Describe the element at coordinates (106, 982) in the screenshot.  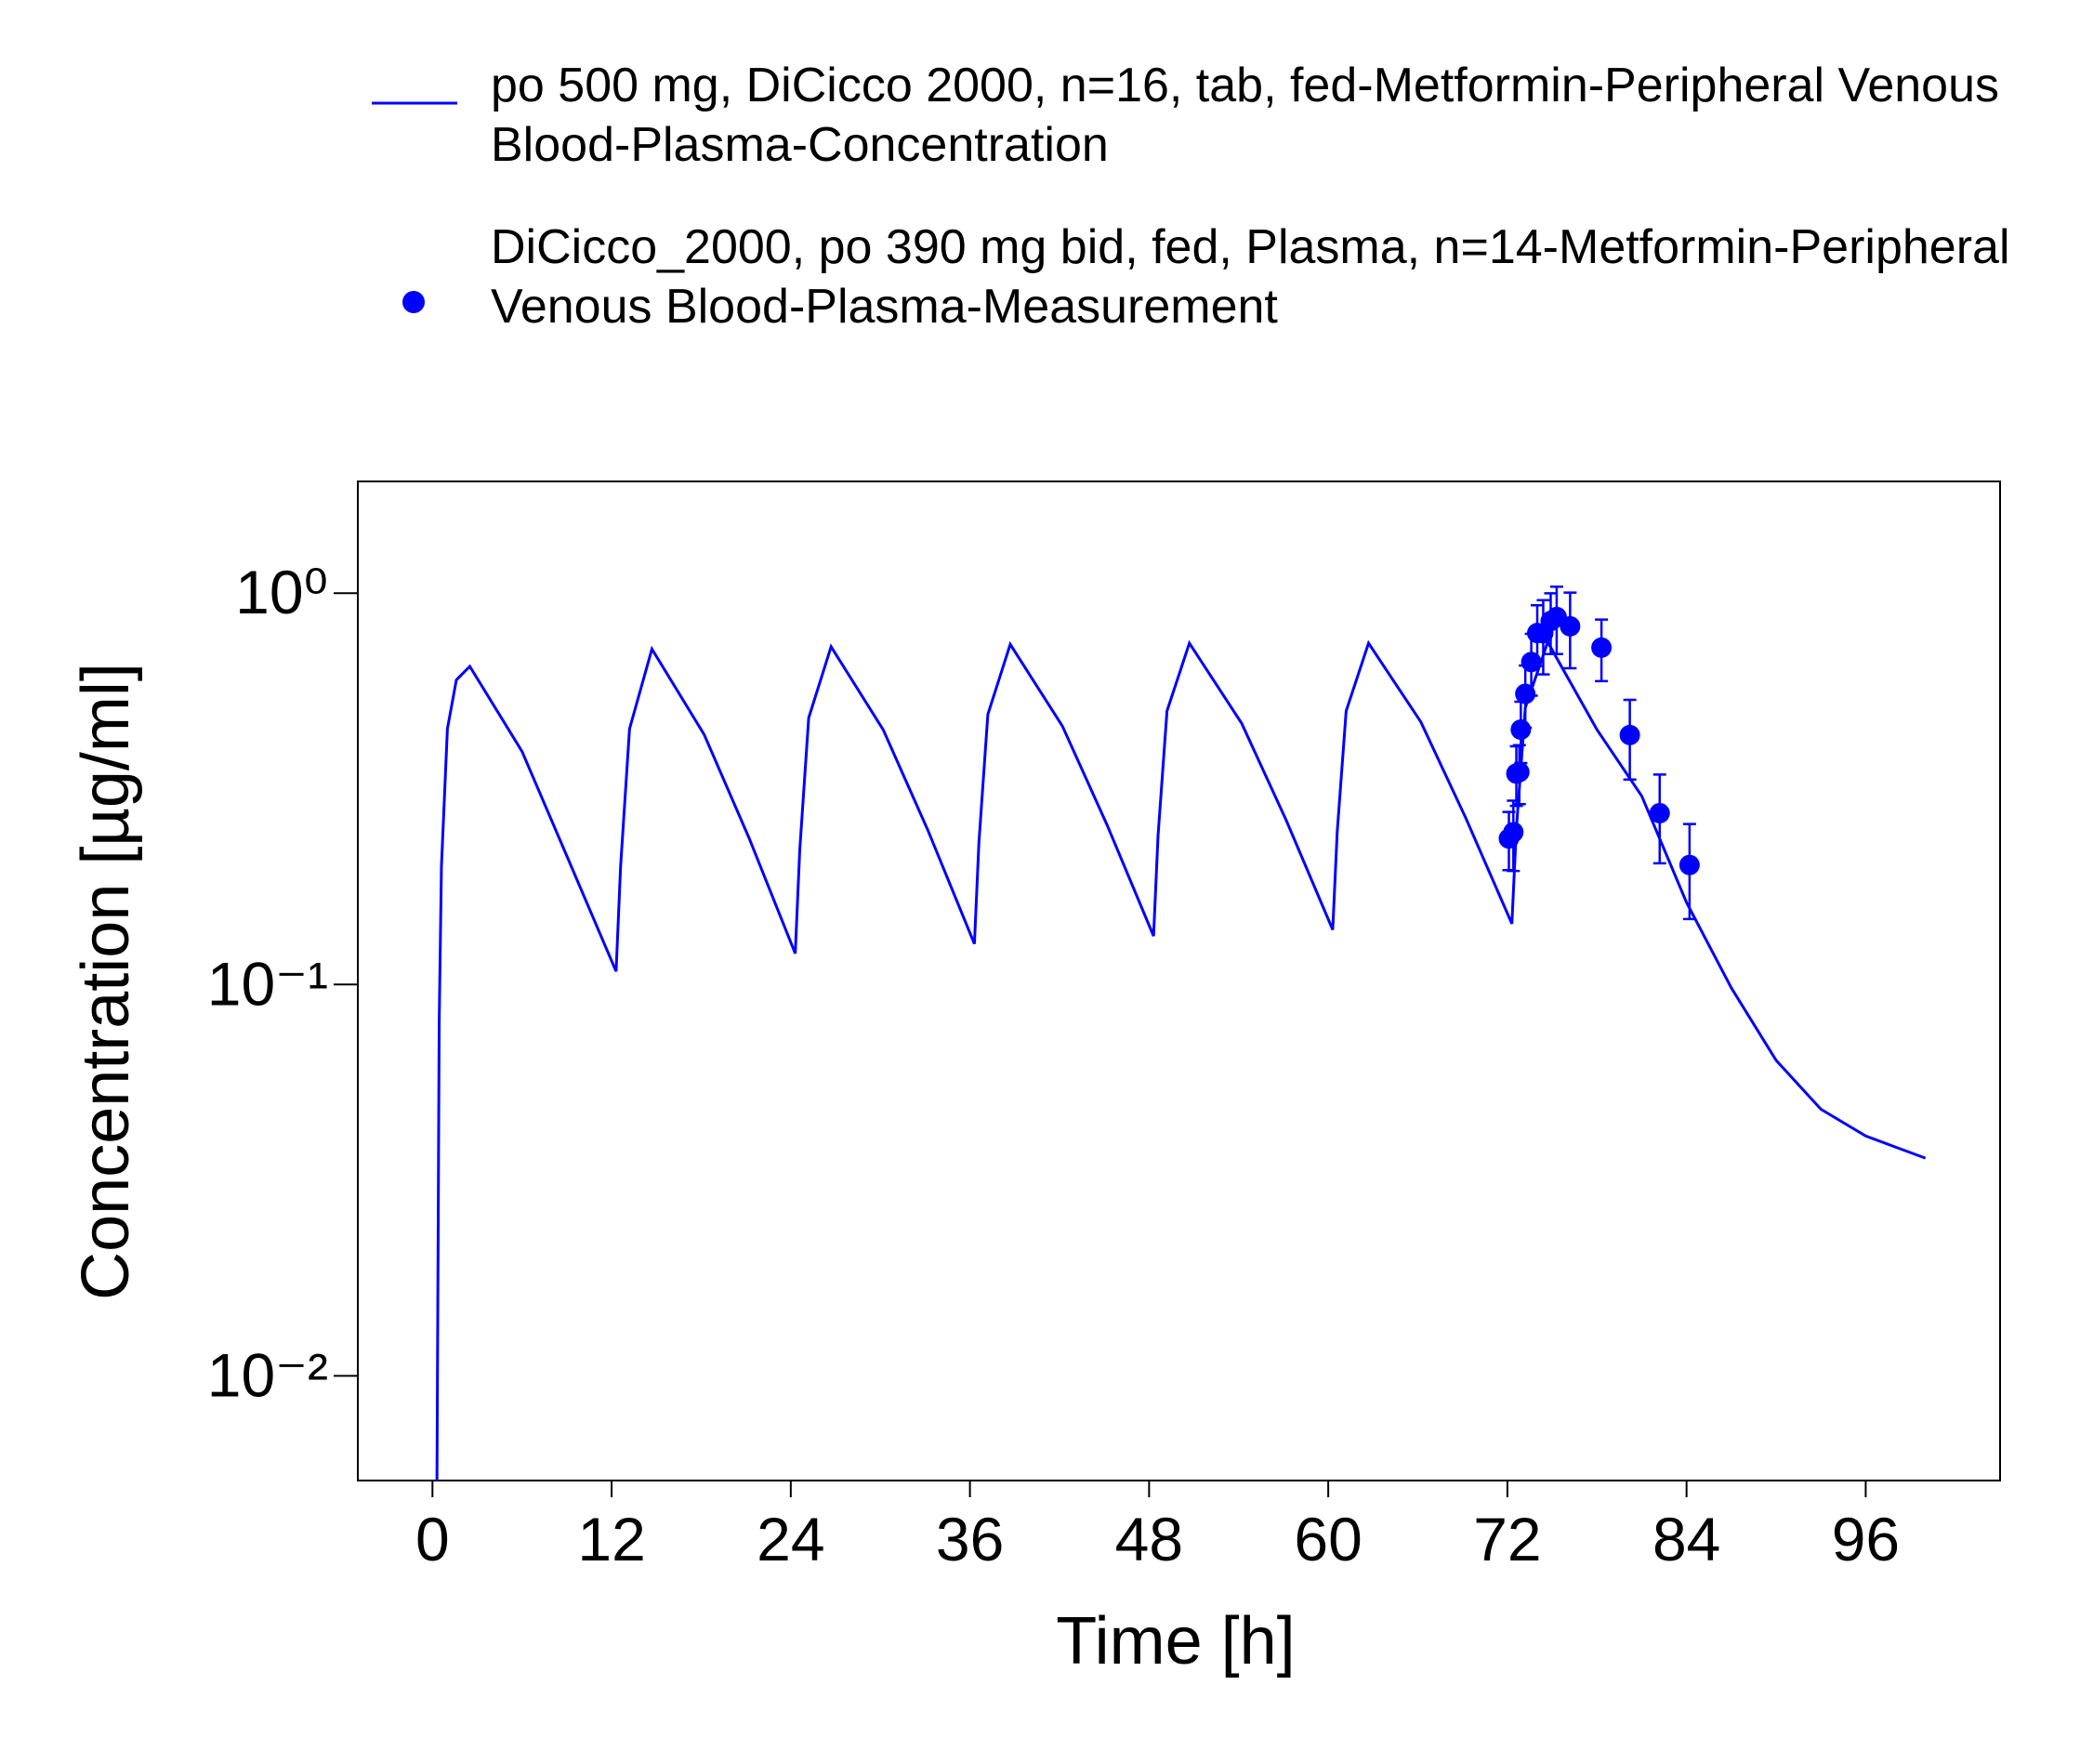
I see `y-axis-label: Concentration [µg/ml]` at that location.